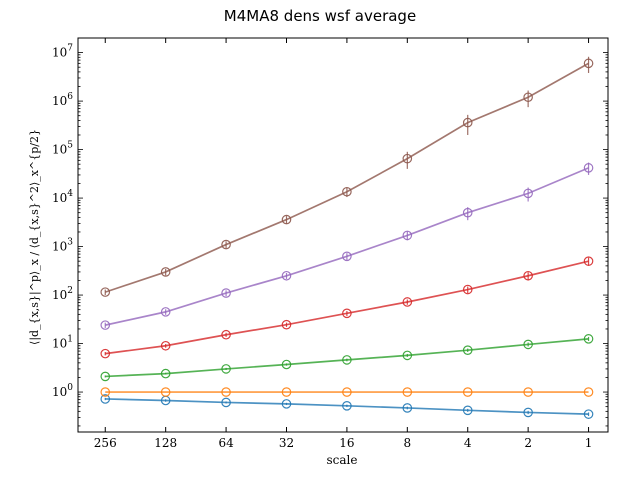  I want to click on x-tick-label: 128, so click(165, 443).